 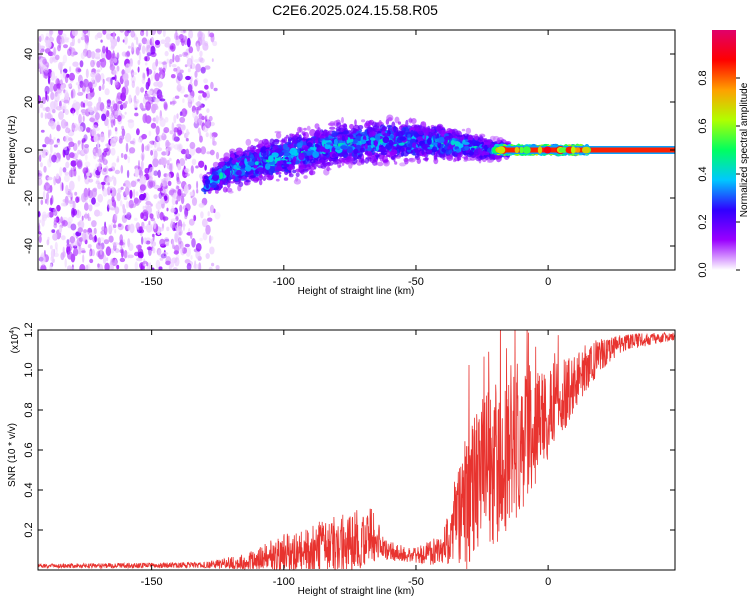 What do you see at coordinates (152, 582) in the screenshot?
I see `snr-x-tick-label: -150` at bounding box center [152, 582].